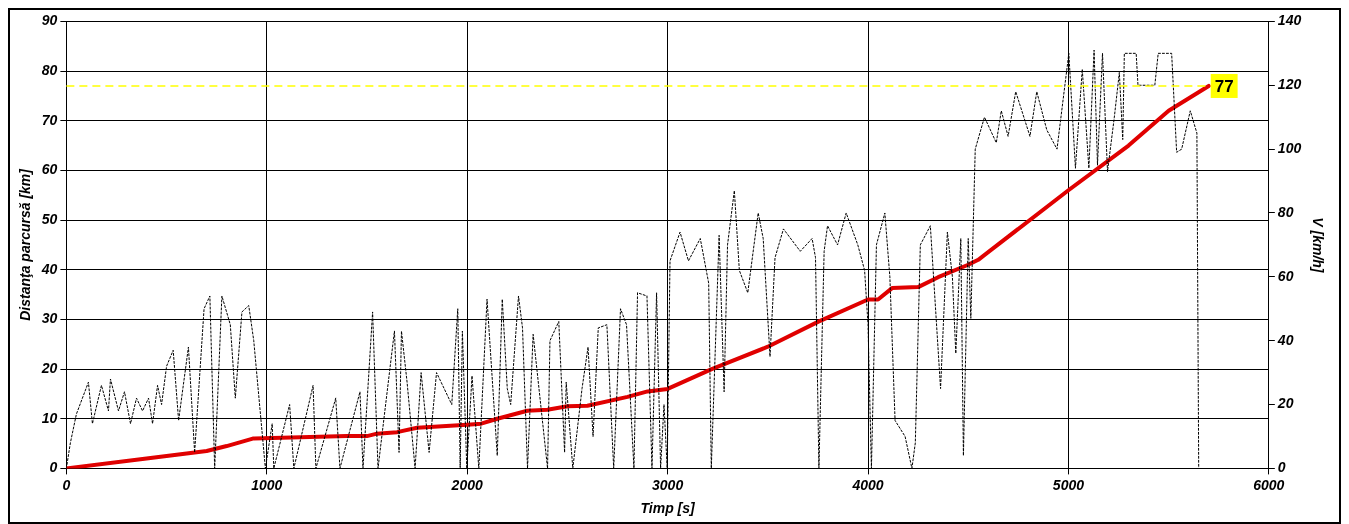 The width and height of the screenshot is (1349, 524). Describe the element at coordinates (66, 484) in the screenshot. I see `x-tick-label: 0` at that location.